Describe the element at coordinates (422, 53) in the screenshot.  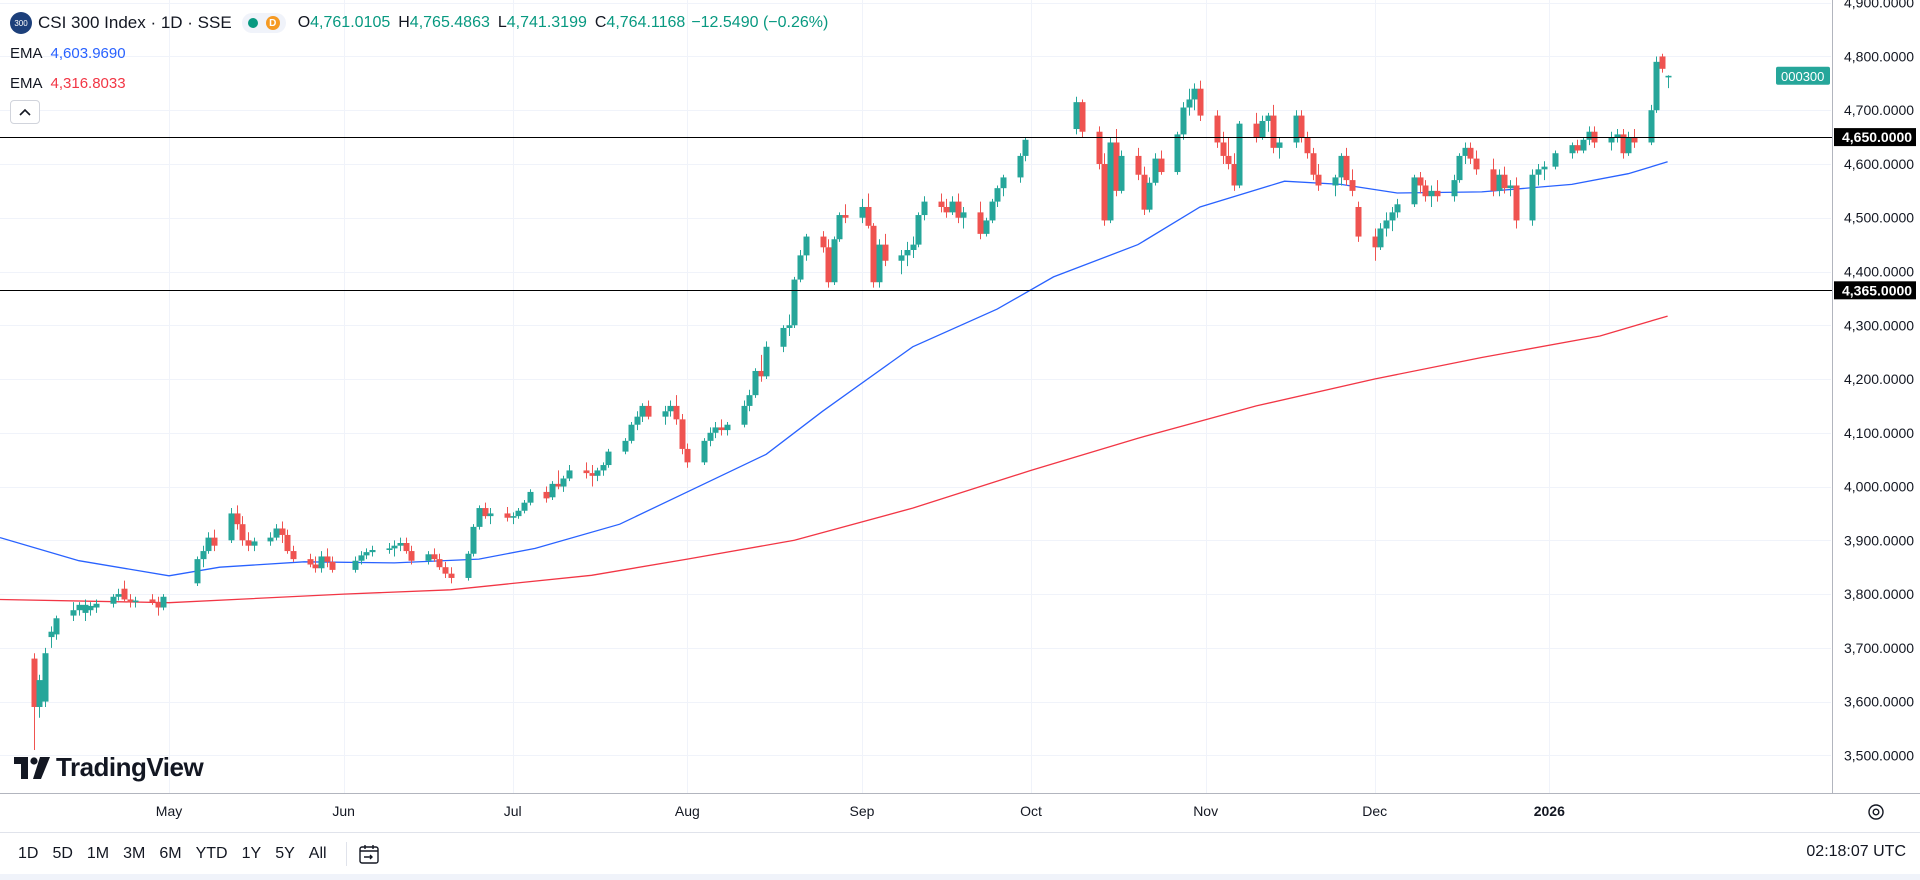
I see `ema-fast-legend: EMA 4,603.9690` at that location.